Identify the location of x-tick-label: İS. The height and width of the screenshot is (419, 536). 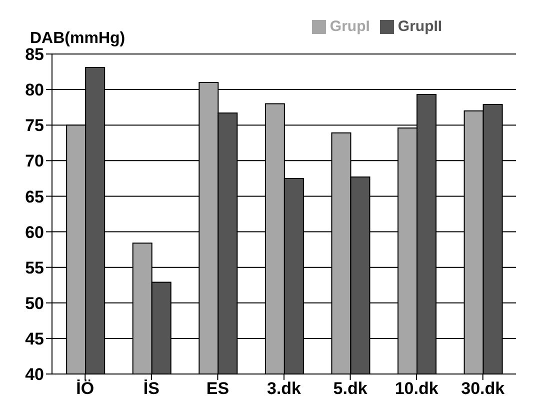
(151, 388).